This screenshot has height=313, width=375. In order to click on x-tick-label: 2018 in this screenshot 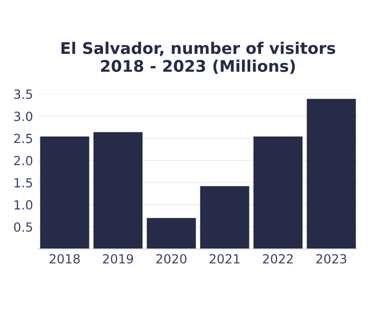, I will do `click(65, 259)`.